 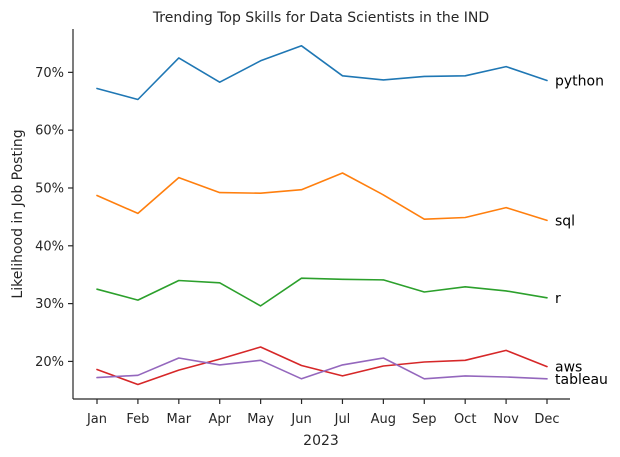 I want to click on x-tick-label: Dec, so click(x=546, y=419).